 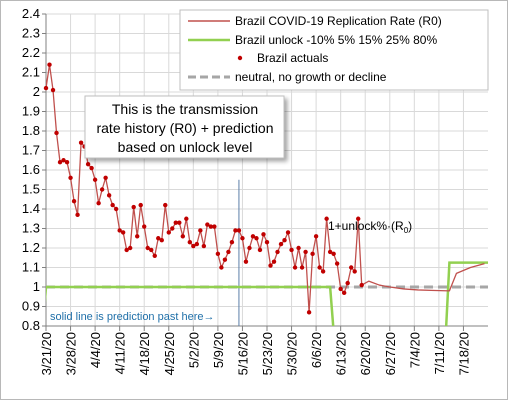 What do you see at coordinates (31, 111) in the screenshot?
I see `ytick-label-11: 1.9` at bounding box center [31, 111].